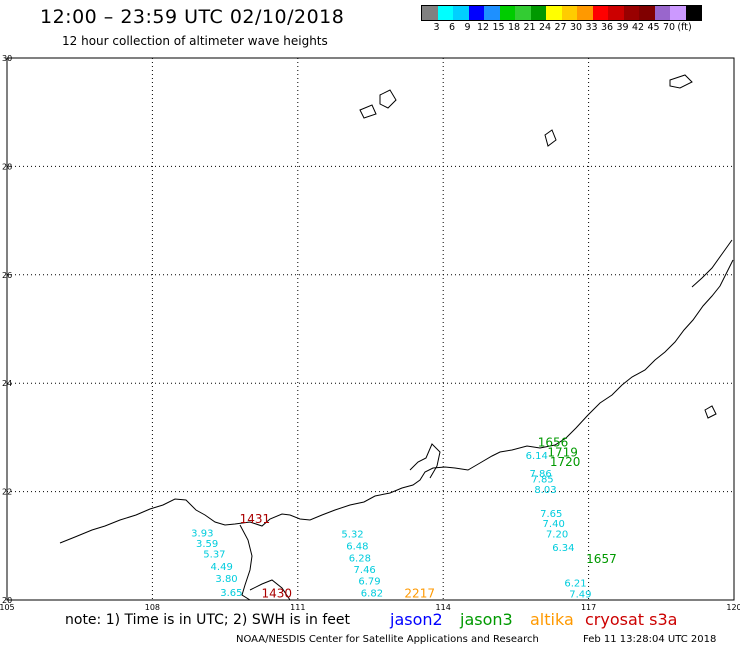  Describe the element at coordinates (591, 27) in the screenshot. I see `color-scale-label: 33` at that location.